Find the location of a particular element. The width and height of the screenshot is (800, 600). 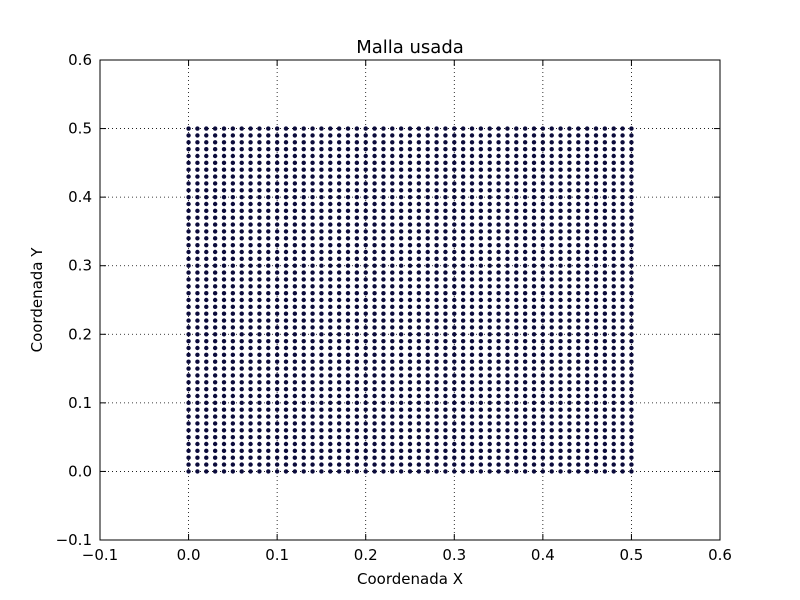

x-tick-label: −0.1 is located at coordinates (100, 555).